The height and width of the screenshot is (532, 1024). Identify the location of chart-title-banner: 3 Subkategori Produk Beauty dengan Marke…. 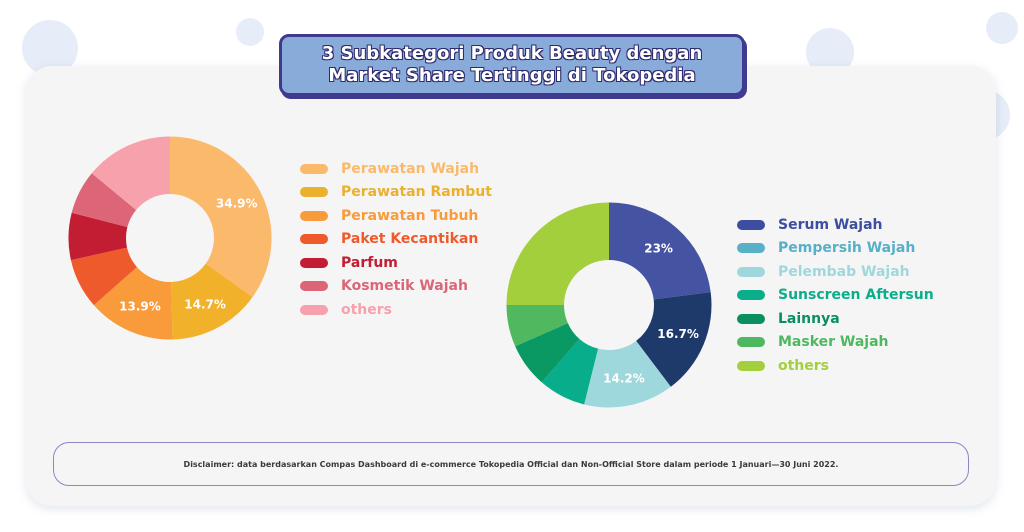
(512, 65).